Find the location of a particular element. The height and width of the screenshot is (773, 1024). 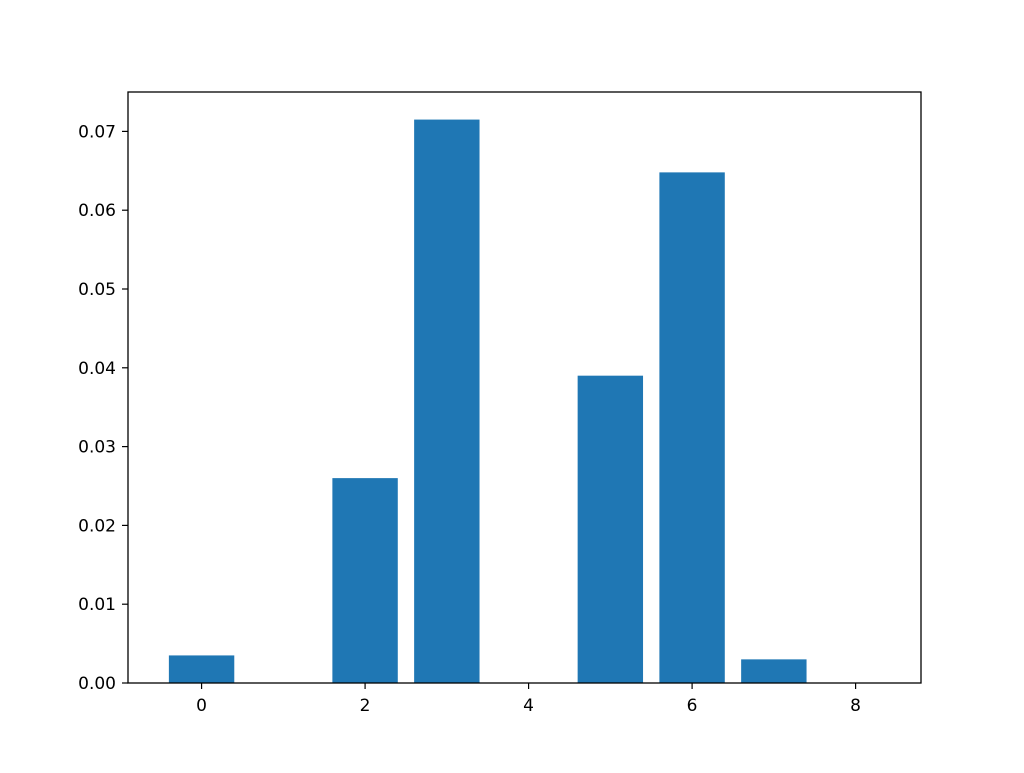

x-axis: 0 2 4 6 8 is located at coordinates (528, 699).